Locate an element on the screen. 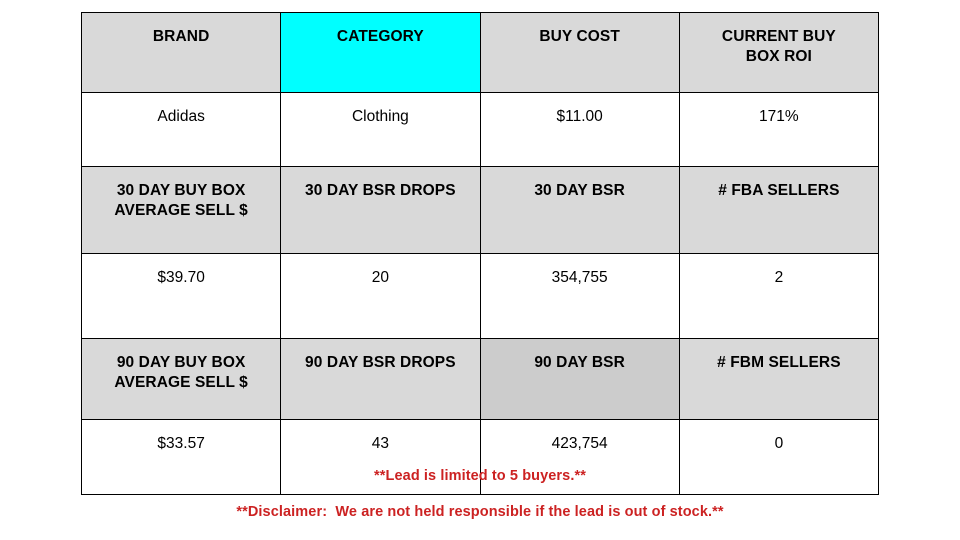 The height and width of the screenshot is (540, 960). header-cell-90-day-bsr-drops: 90 DAY BSR DROPS is located at coordinates (380, 379).